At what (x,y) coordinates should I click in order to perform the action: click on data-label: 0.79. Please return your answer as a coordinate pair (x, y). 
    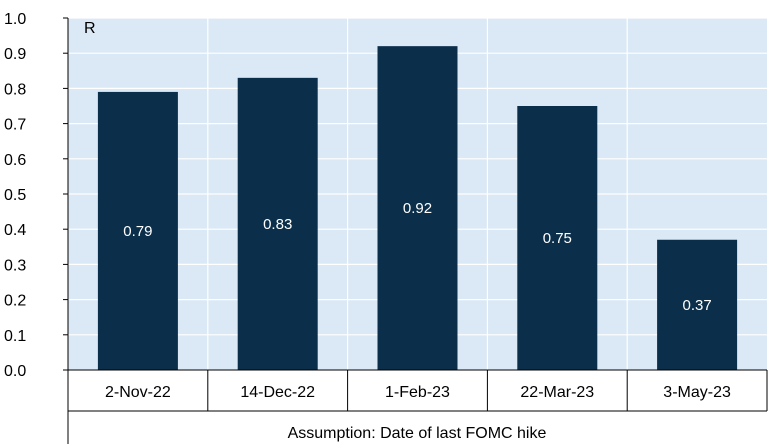
    Looking at the image, I should click on (137, 231).